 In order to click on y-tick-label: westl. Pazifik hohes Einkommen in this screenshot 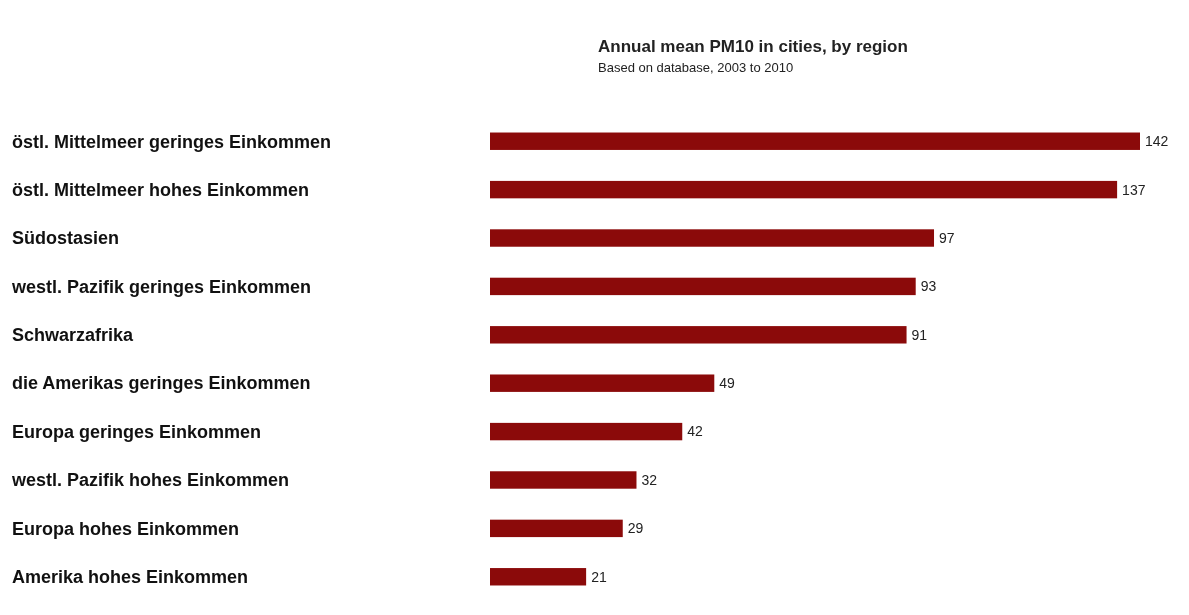, I will do `click(150, 480)`.